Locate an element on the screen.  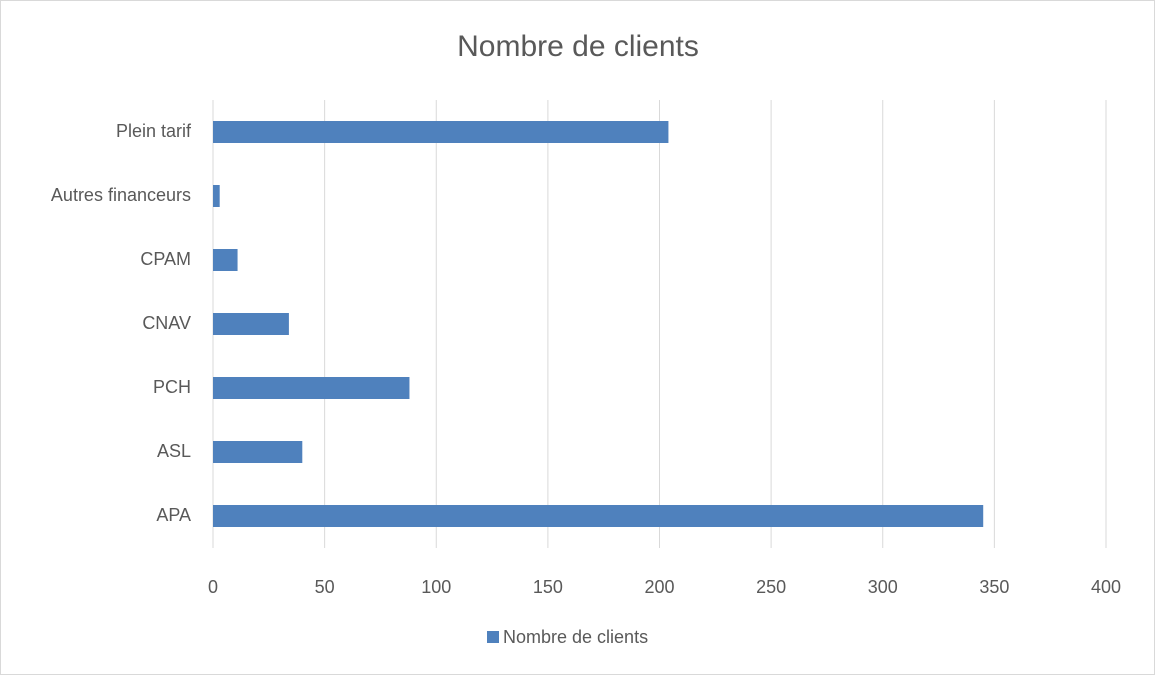
chart-title: Nombre de clients is located at coordinates (578, 46).